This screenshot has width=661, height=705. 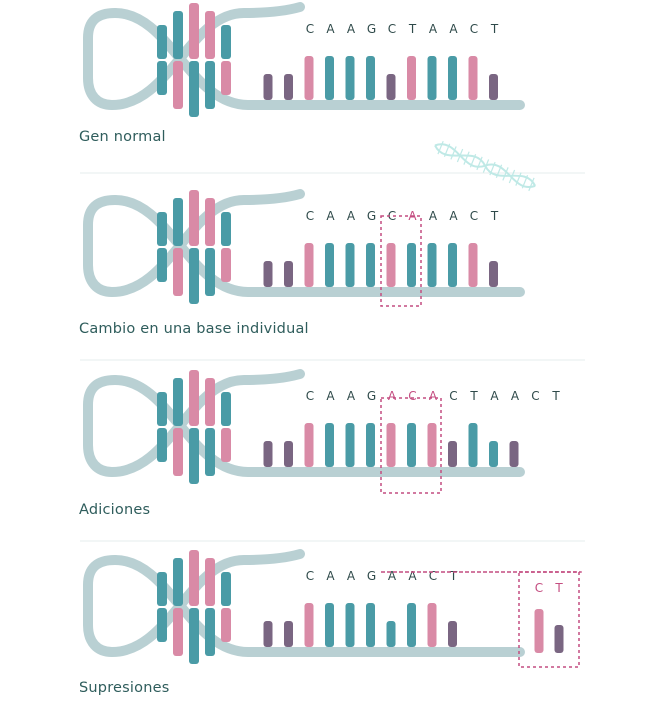 I want to click on caption-gen-normal: Gen normal, so click(x=122, y=137).